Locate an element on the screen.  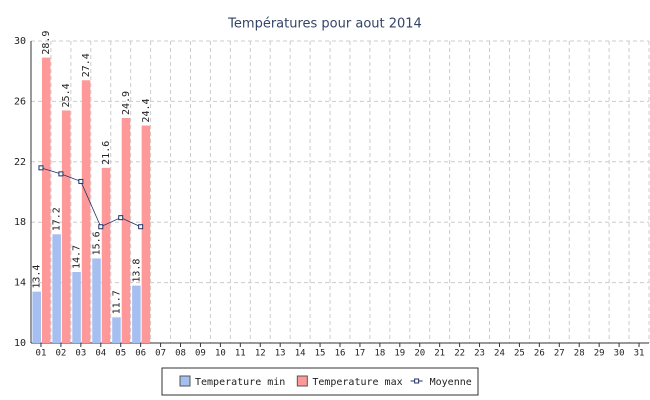
y-tick-label: 30 is located at coordinates (20, 41).